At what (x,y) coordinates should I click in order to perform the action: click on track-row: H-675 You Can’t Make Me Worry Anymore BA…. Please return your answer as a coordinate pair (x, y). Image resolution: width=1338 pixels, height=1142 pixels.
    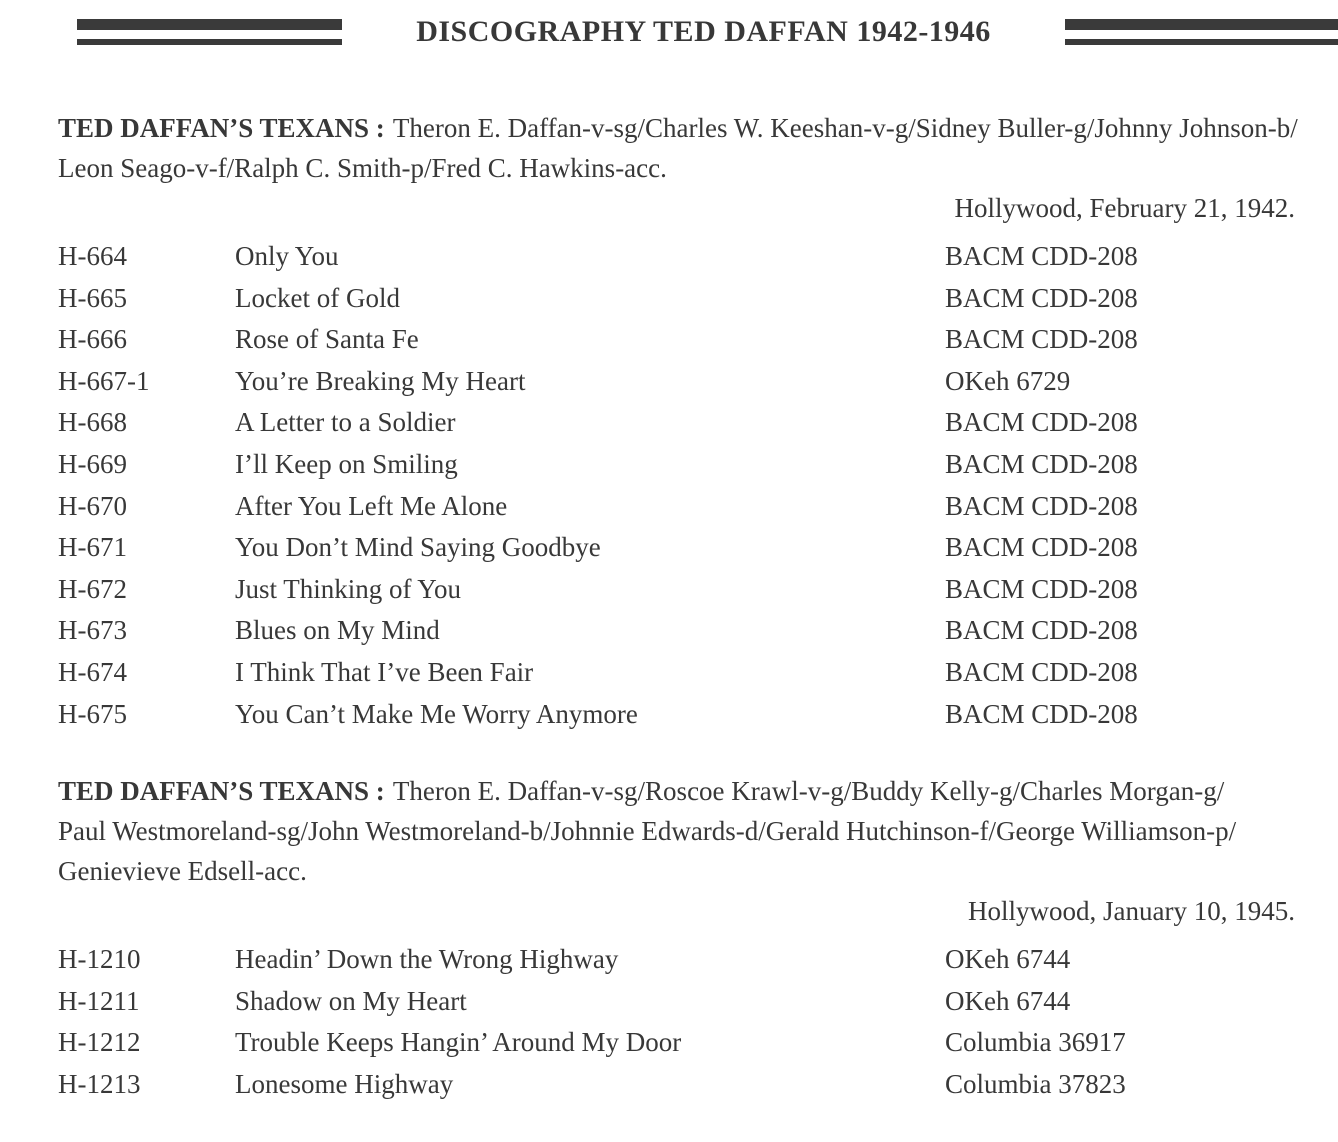
    Looking at the image, I should click on (676, 715).